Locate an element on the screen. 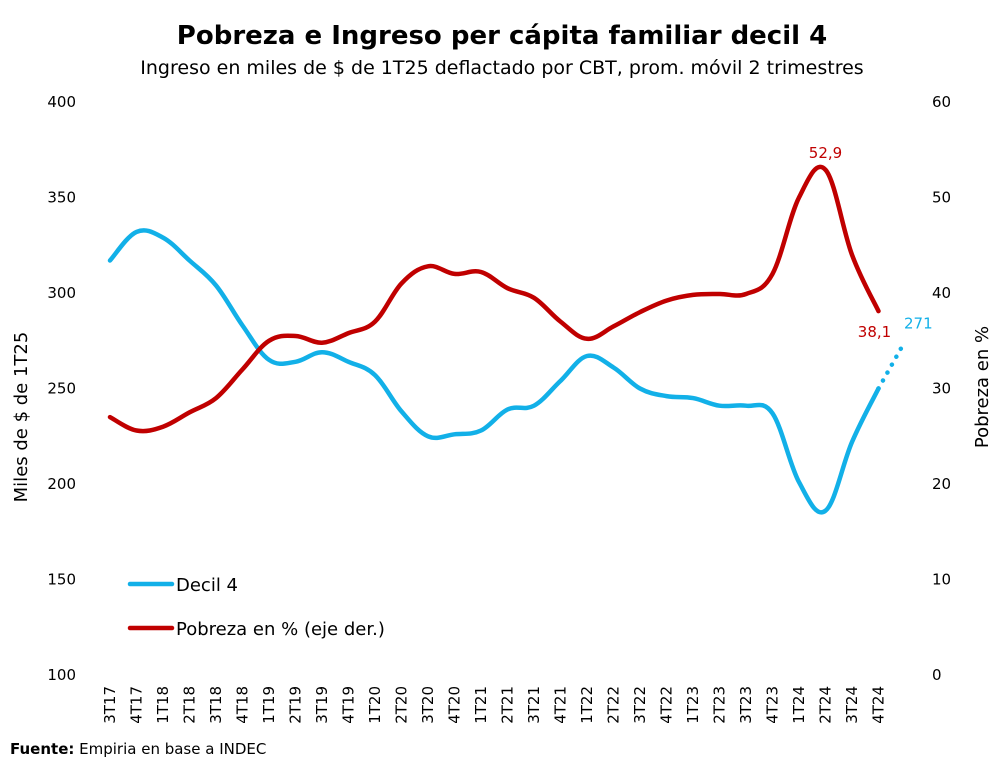 Image resolution: width=1004 pixels, height=768 pixels. right-axis-label: Pobreza en % is located at coordinates (982, 387).